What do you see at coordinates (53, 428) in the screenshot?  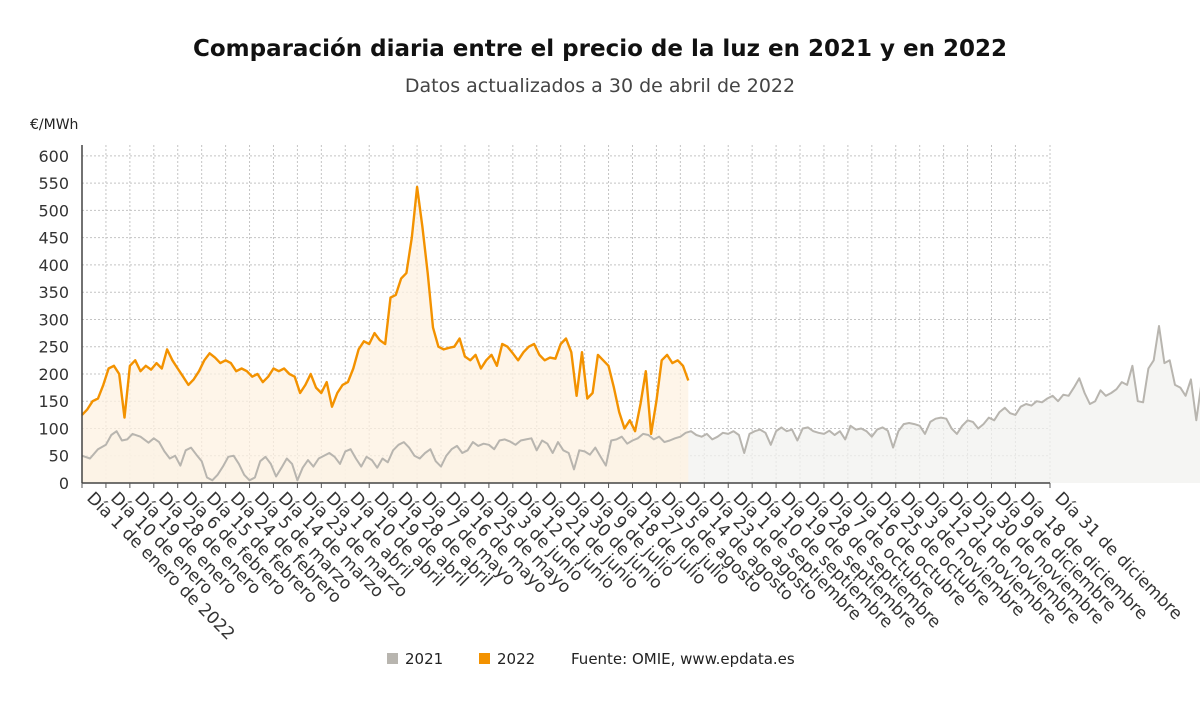 I see `y-tick-label: 100` at bounding box center [53, 428].